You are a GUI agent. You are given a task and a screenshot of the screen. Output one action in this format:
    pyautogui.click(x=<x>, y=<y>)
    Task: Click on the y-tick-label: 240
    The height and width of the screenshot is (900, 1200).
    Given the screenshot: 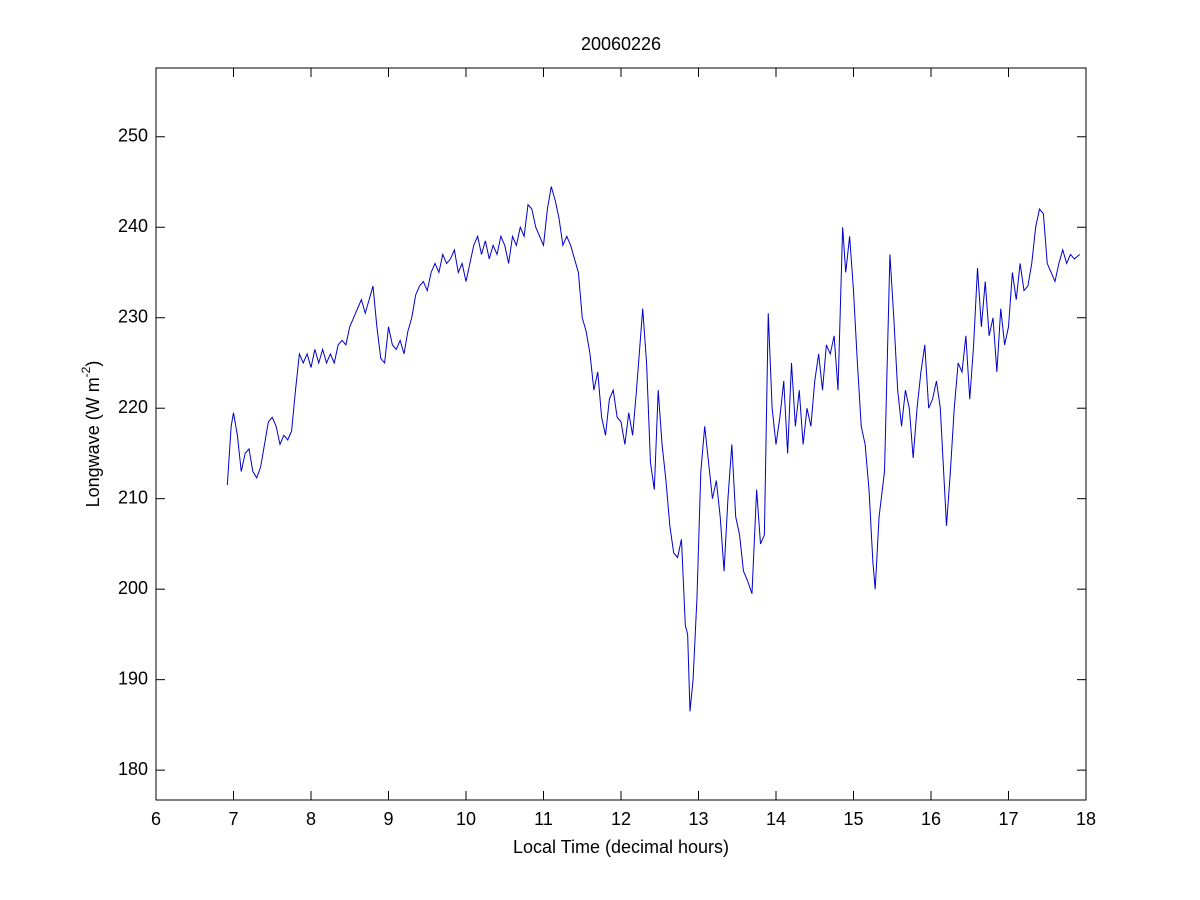 What is the action you would take?
    pyautogui.click(x=133, y=226)
    